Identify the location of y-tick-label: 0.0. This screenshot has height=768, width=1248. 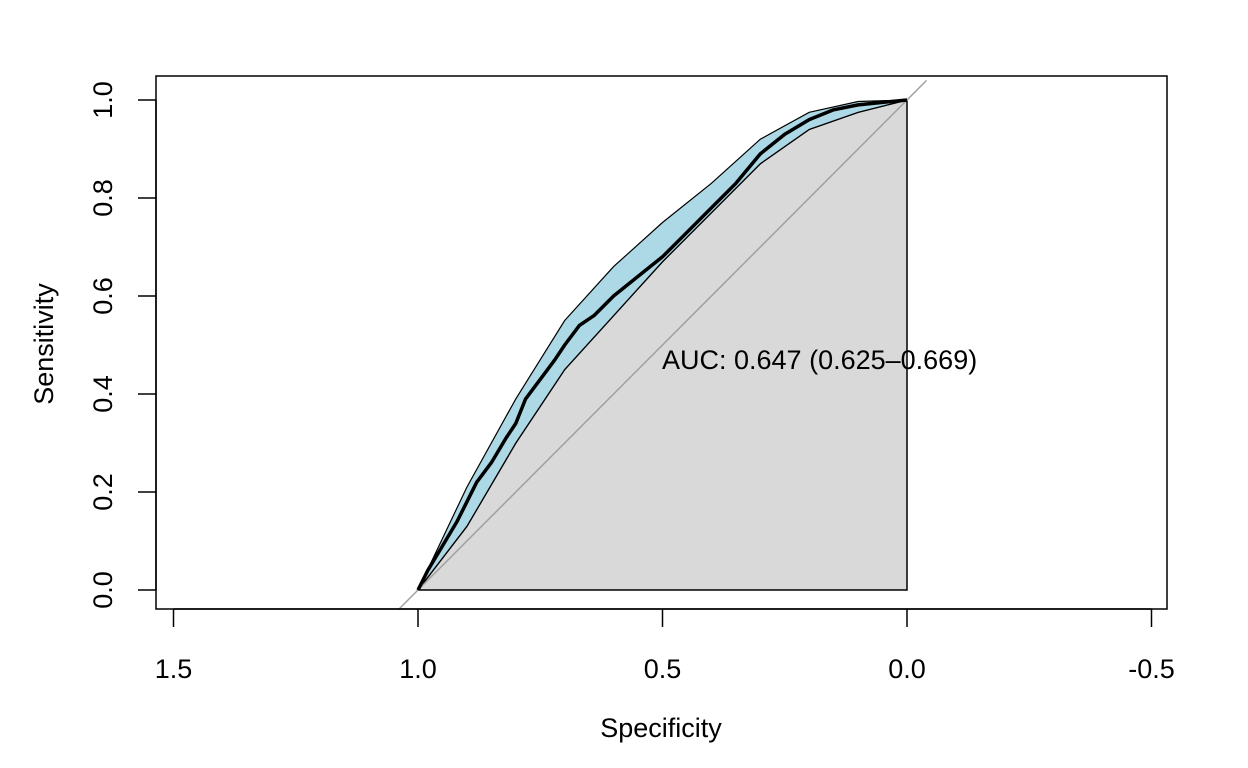
(103, 590).